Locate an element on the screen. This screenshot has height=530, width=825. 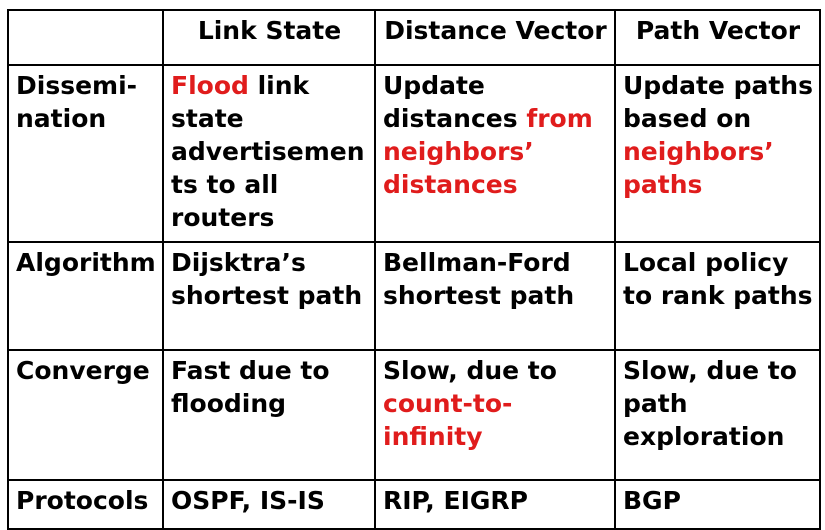
row-header-protocols: Protocols is located at coordinates (85, 504).